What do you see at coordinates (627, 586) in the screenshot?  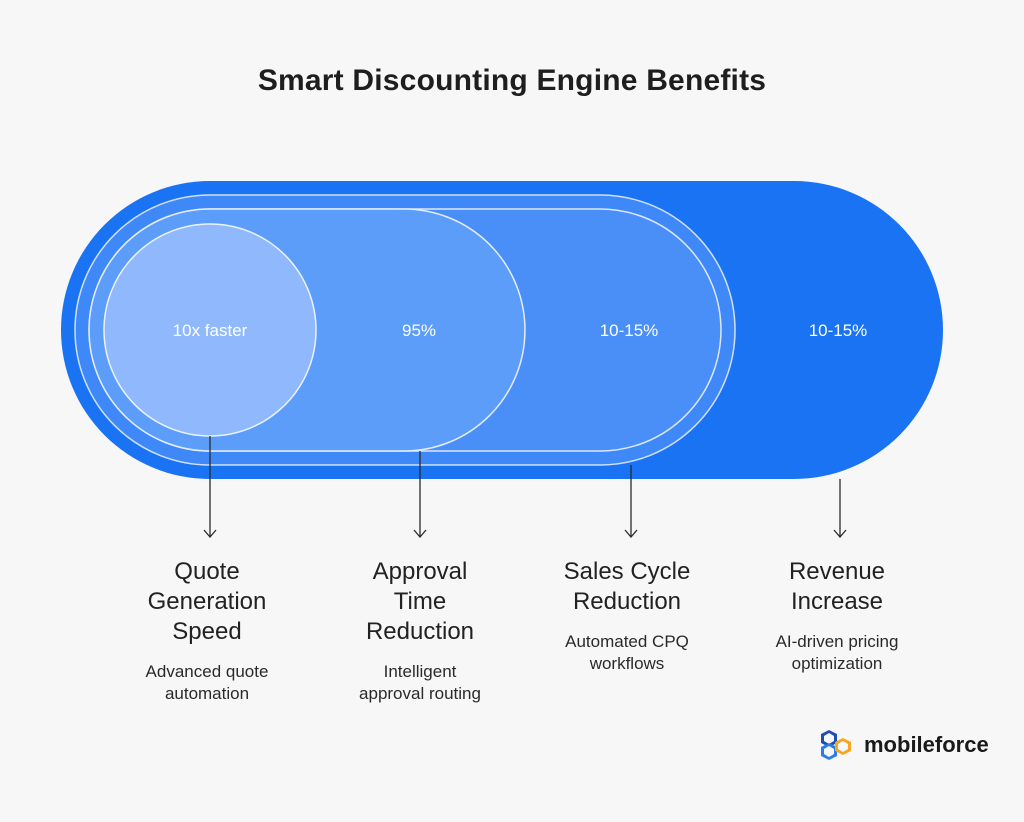 I see `stage-heading: Sales Cycle Reduction` at bounding box center [627, 586].